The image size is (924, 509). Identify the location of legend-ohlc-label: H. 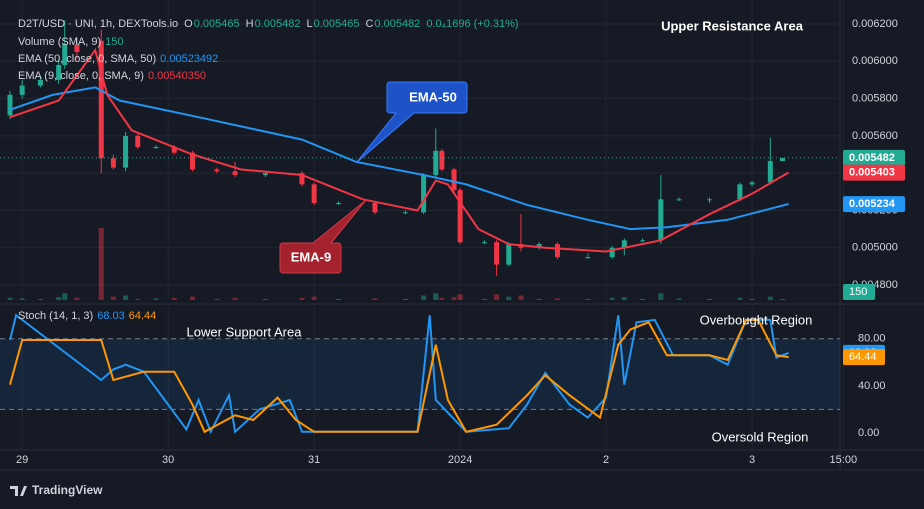
(250, 24).